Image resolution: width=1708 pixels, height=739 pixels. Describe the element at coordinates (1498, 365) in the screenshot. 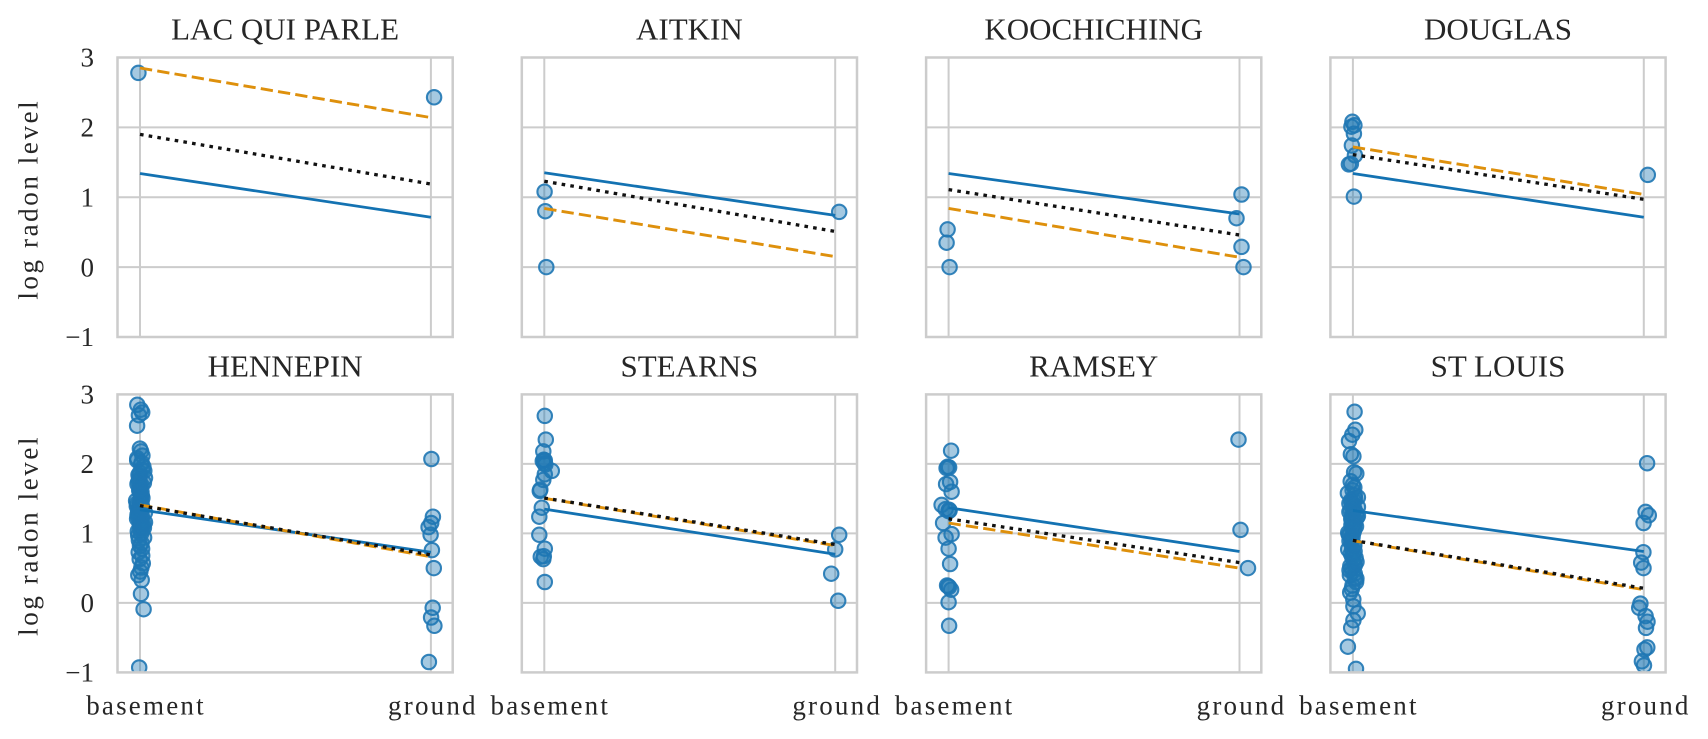

I see `svg-text: ST LOUIS` at that location.